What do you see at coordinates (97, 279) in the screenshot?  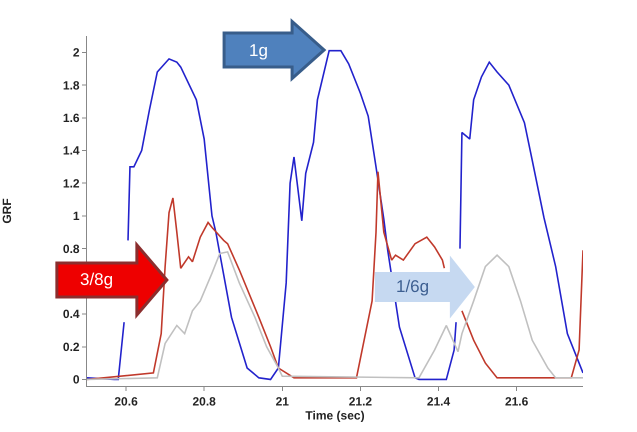 I see `annotation: 3/8g` at bounding box center [97, 279].